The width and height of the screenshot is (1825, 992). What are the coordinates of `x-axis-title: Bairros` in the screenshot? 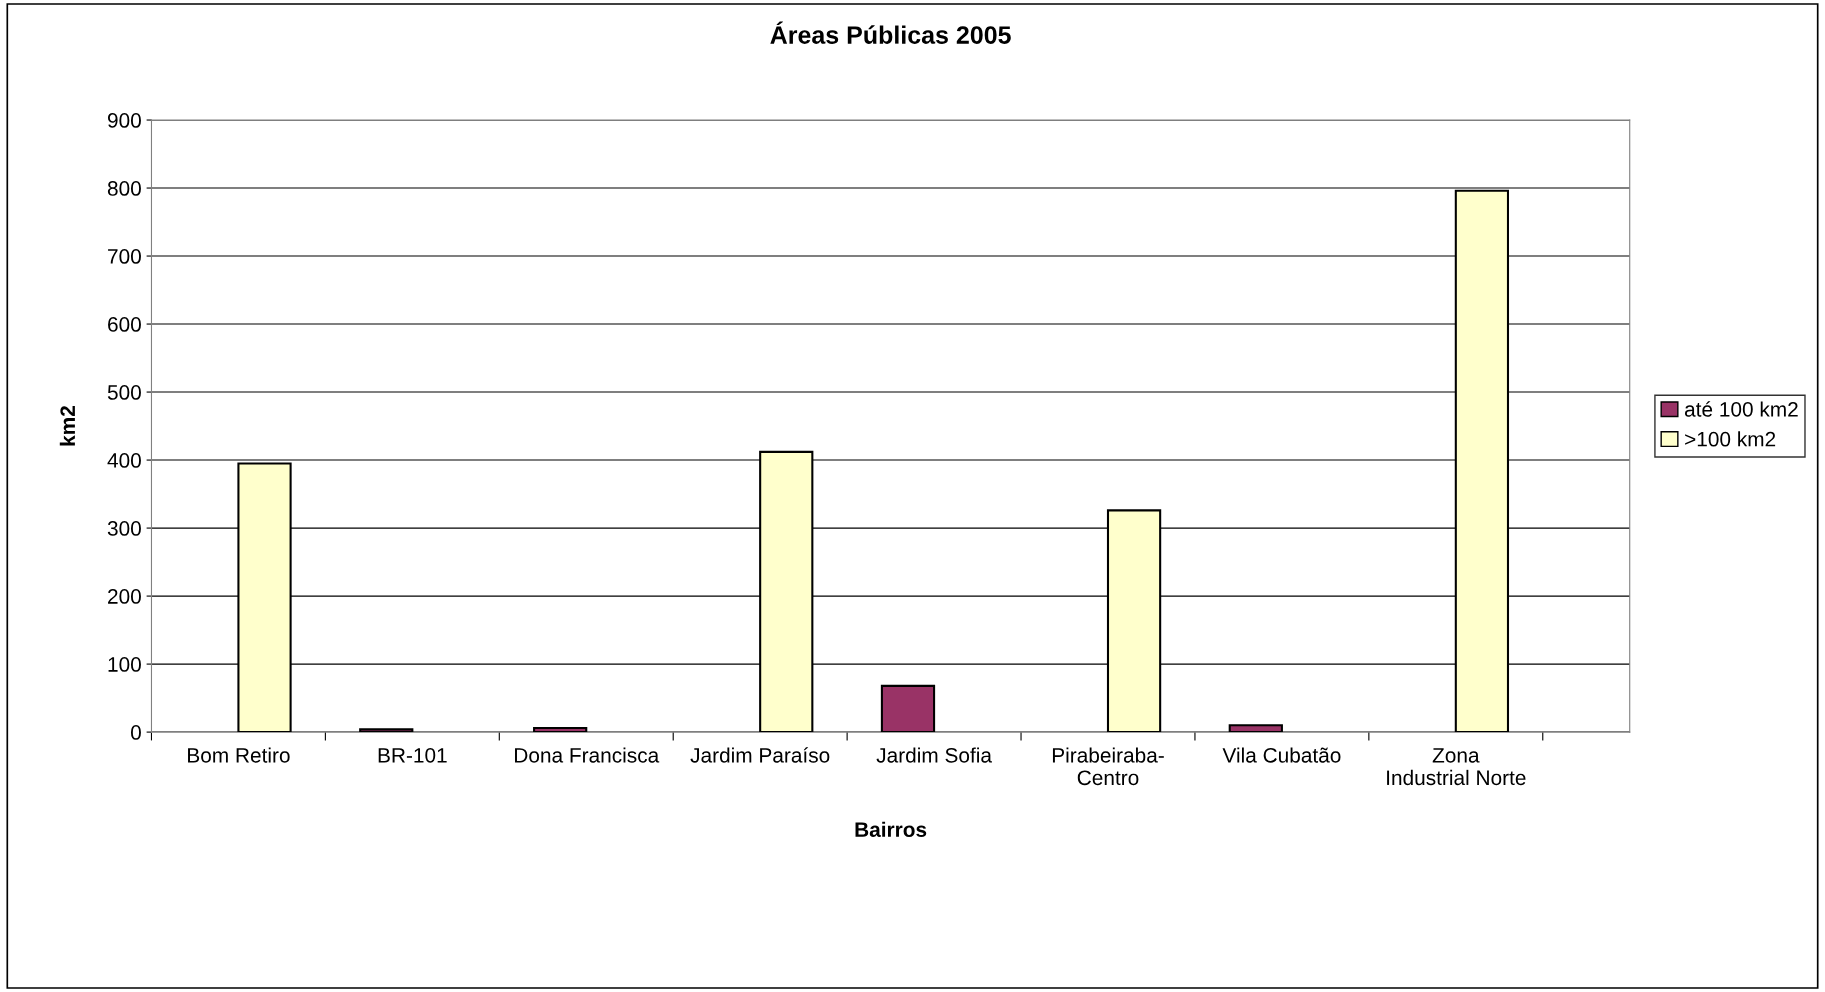 It's located at (891, 829).